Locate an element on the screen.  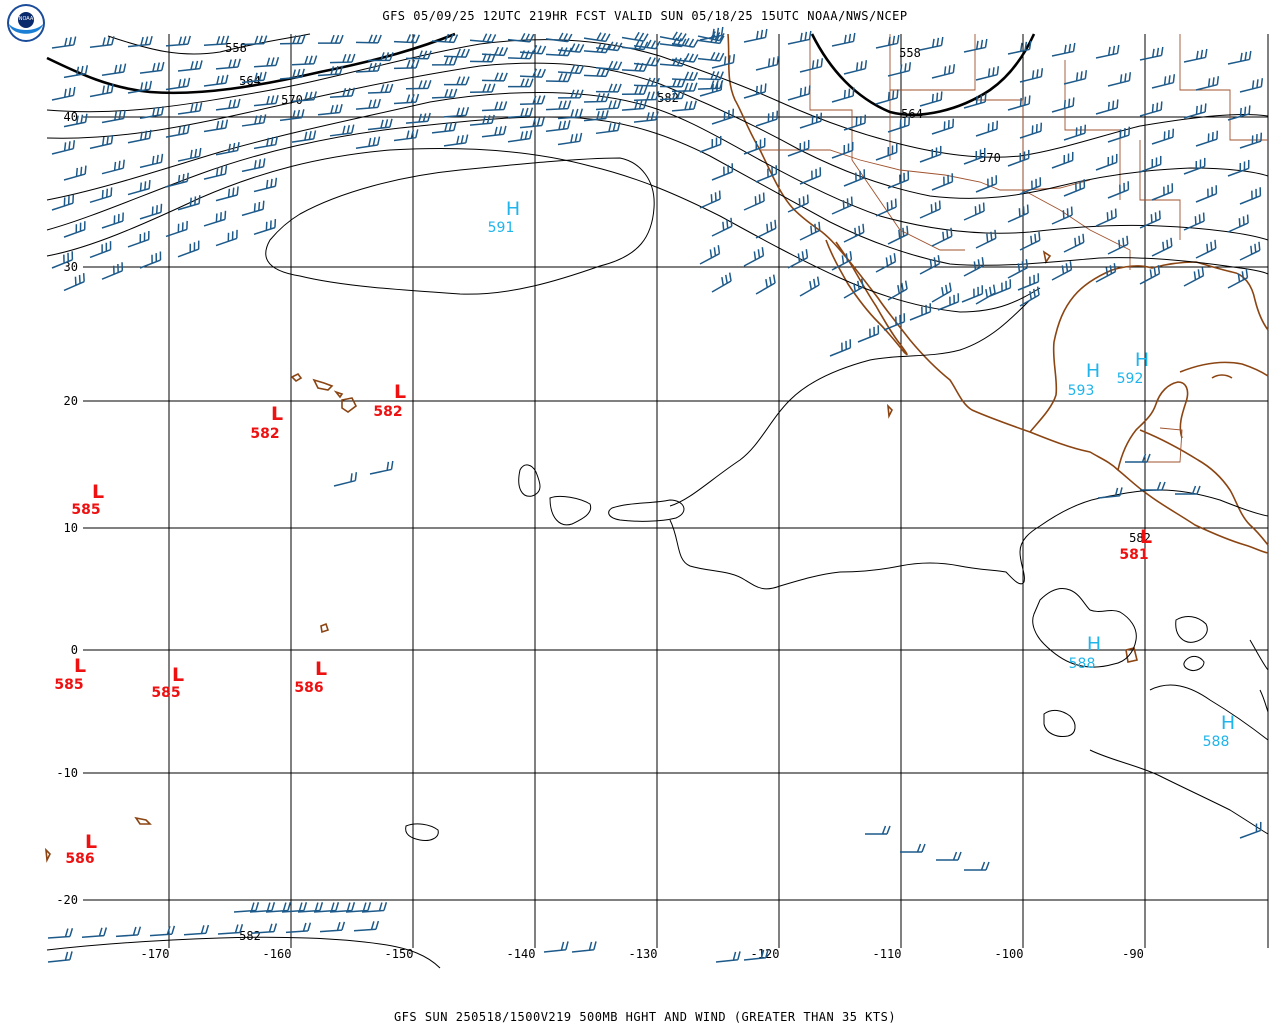
lon-label: -130 is located at coordinates (643, 954).